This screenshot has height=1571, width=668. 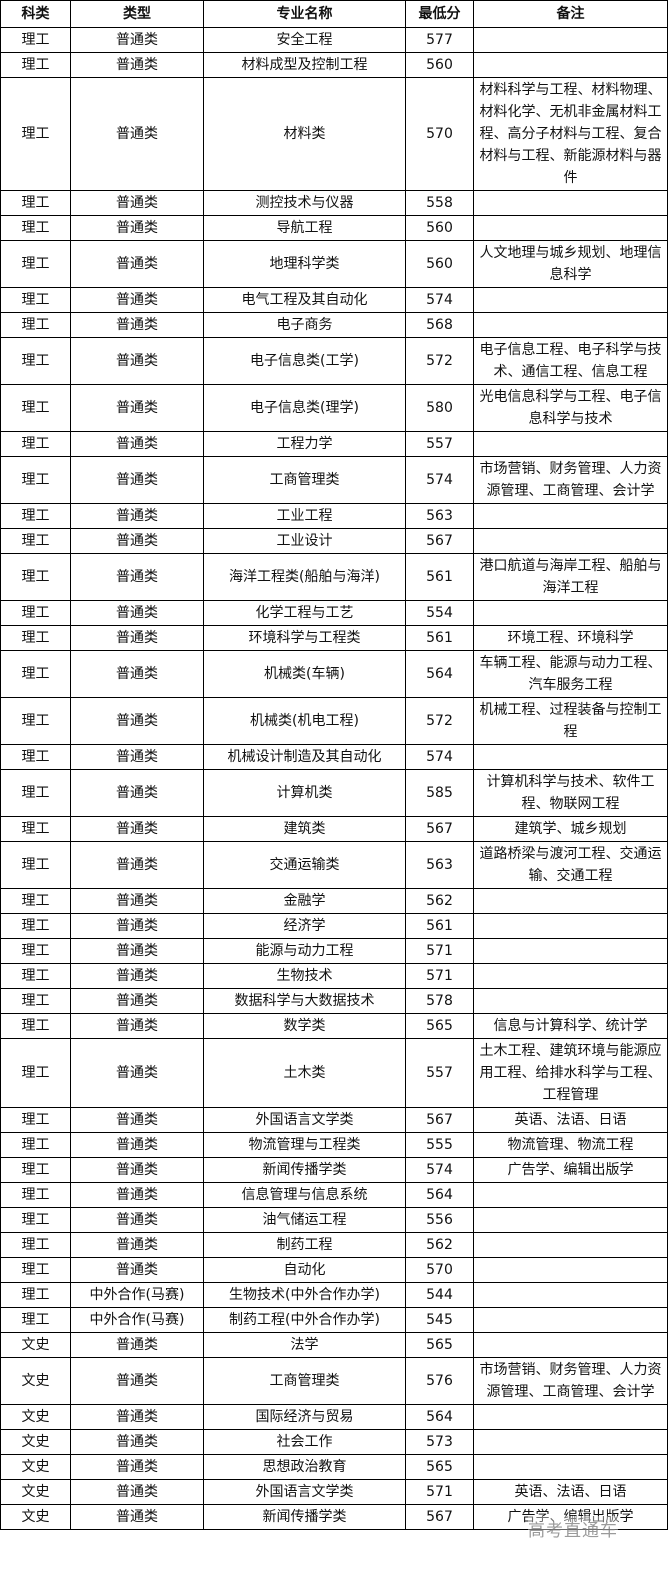 I want to click on cell-major: 环境科学与工程类, so click(x=304, y=638).